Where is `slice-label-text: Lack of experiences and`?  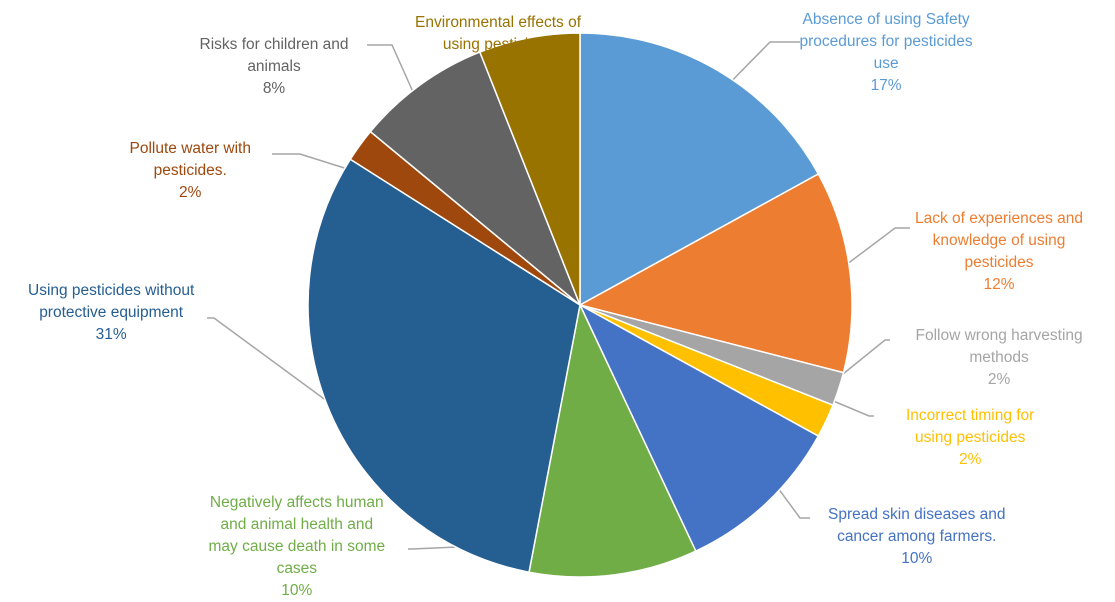 slice-label-text: Lack of experiences and is located at coordinates (999, 218).